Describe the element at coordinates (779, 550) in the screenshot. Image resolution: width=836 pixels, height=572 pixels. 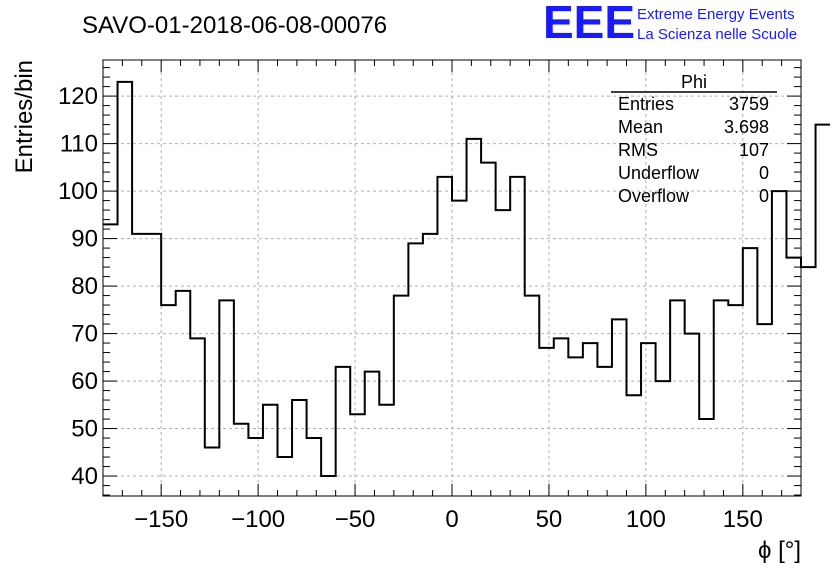
I see `x-axis-label: ϕ [°]` at that location.